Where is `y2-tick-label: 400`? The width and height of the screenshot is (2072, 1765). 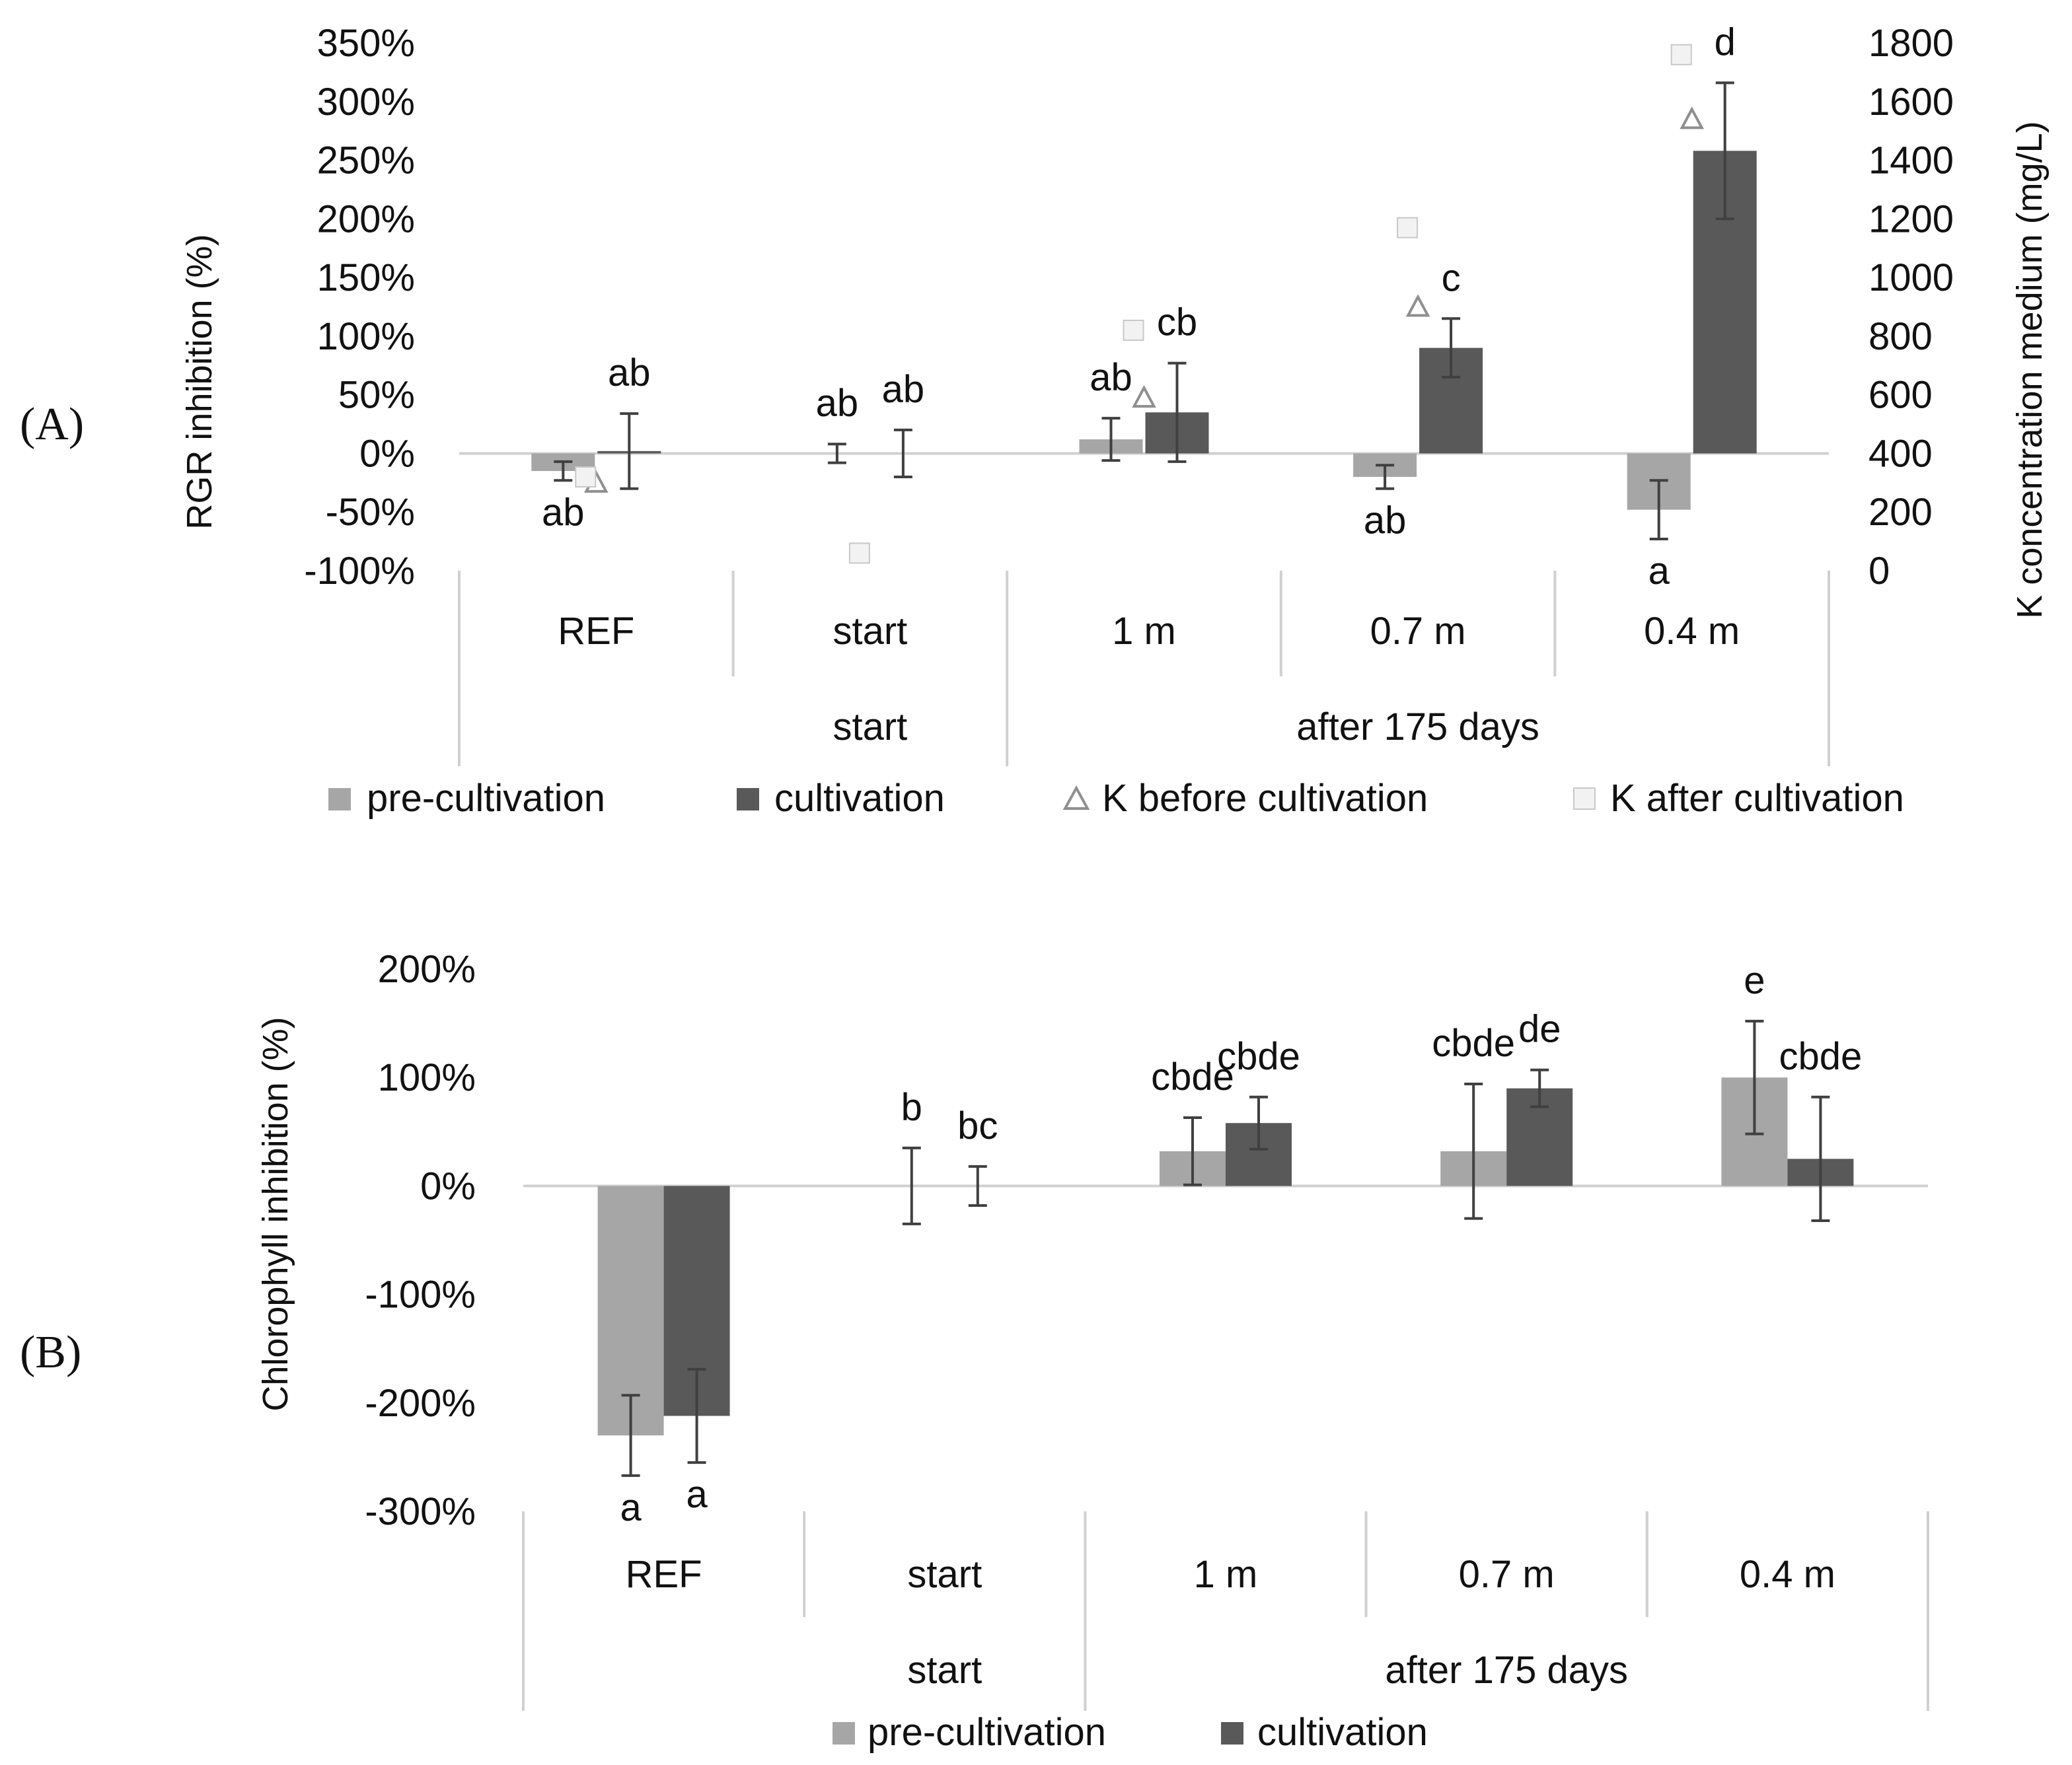 y2-tick-label: 400 is located at coordinates (1900, 453).